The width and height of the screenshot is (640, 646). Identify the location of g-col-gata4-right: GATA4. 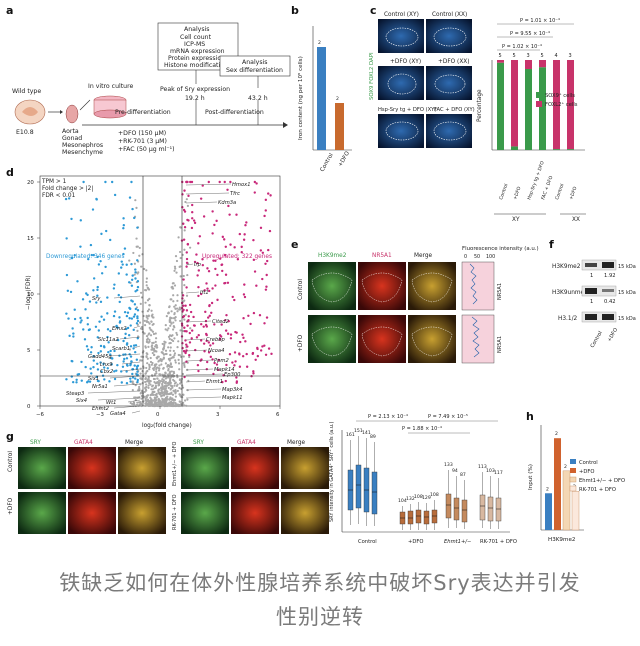
(246, 443).